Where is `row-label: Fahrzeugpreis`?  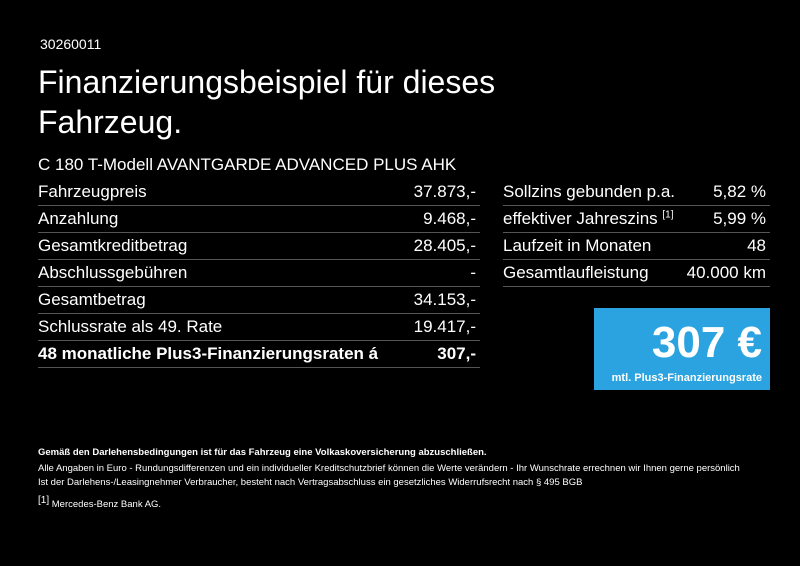 row-label: Fahrzeugpreis is located at coordinates (92, 191).